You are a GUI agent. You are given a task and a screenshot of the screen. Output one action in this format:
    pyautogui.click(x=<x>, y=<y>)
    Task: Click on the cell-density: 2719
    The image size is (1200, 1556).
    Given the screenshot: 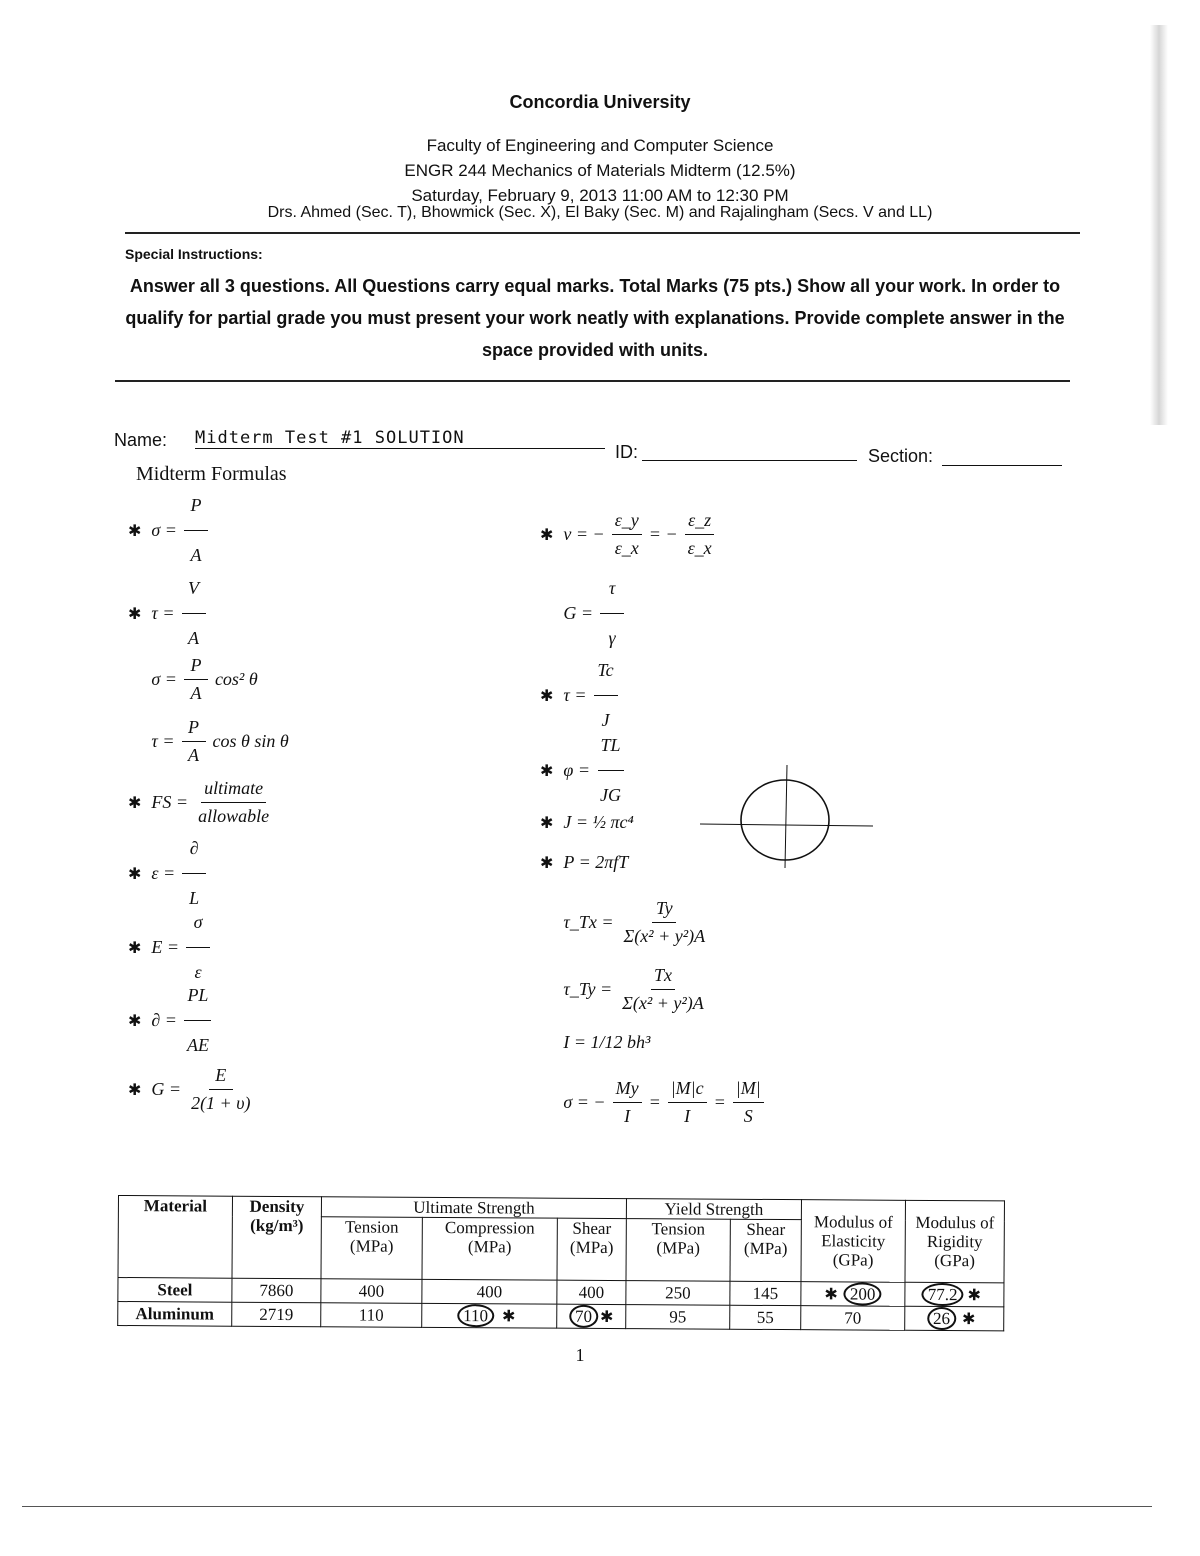 What is the action you would take?
    pyautogui.click(x=276, y=1314)
    